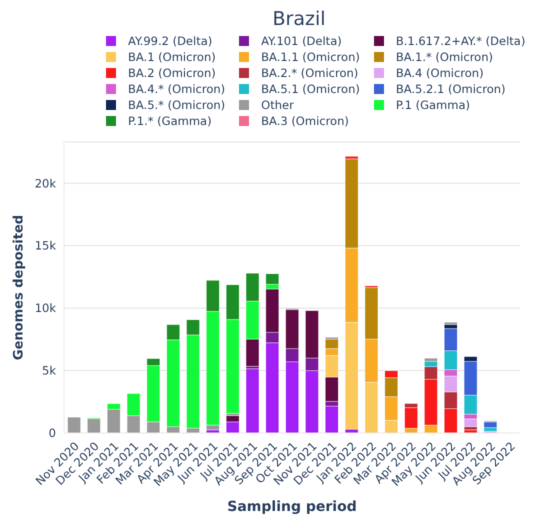  What do you see at coordinates (172, 57) in the screenshot?
I see `legend-label: BA.1 (Omicron)` at bounding box center [172, 57].